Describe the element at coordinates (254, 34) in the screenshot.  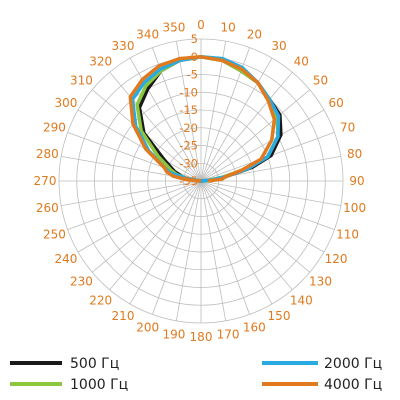
I see `angle-tick-label: 20` at that location.